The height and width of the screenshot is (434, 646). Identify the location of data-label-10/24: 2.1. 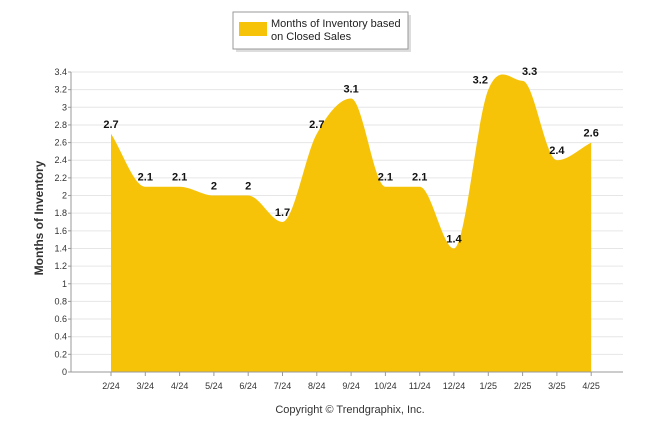
(385, 178).